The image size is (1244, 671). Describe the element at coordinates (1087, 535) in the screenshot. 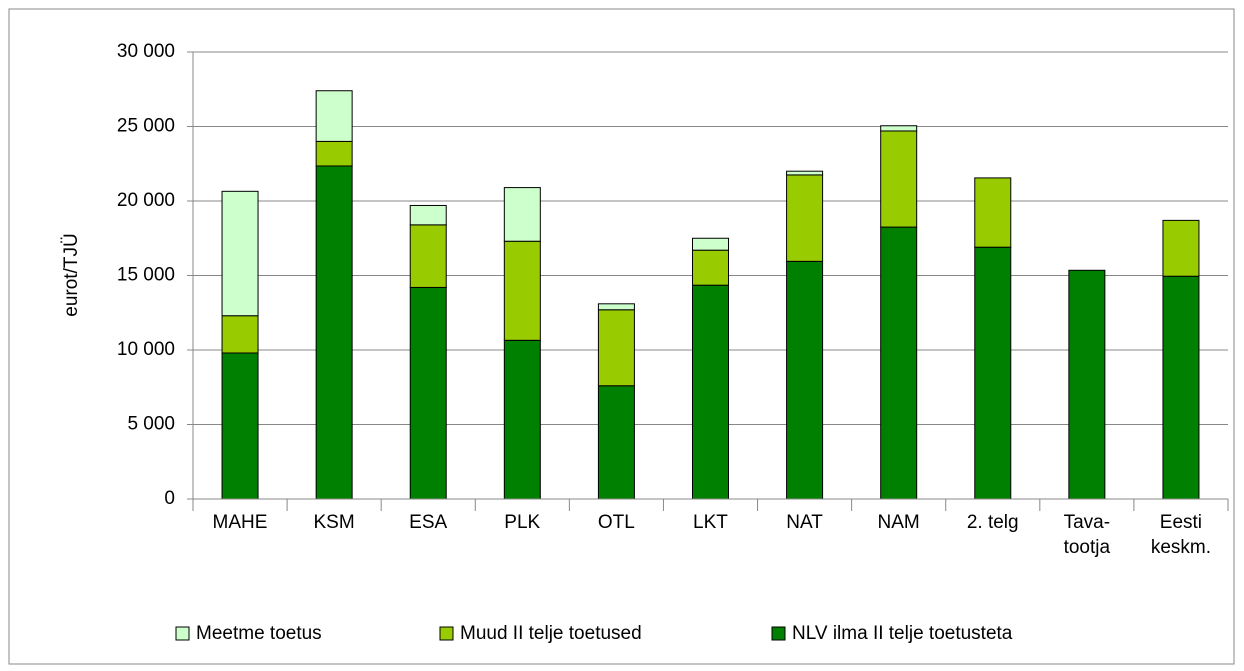

I see `x-tick-label: Tava- tootja` at that location.